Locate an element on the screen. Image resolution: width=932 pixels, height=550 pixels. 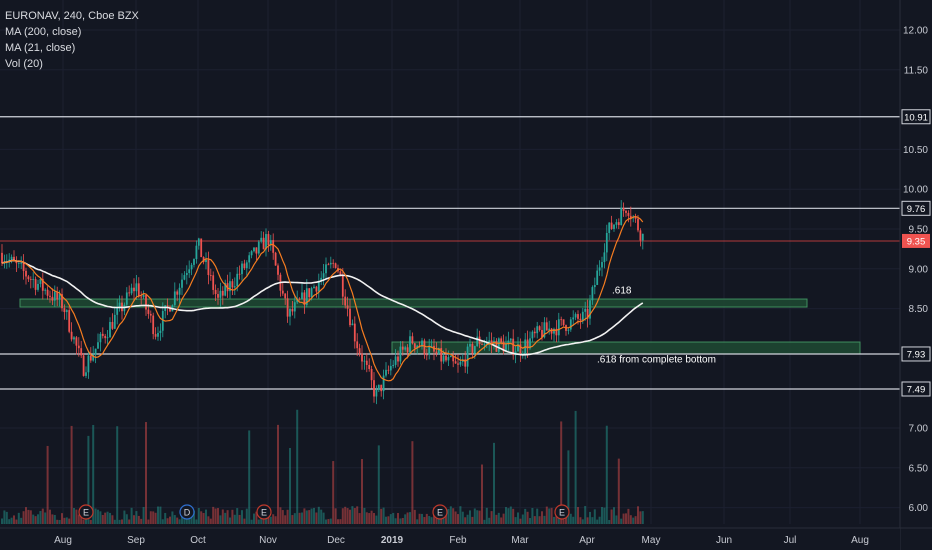
chart-symbol-title: EURONAV, 240, Cboe BZX is located at coordinates (72, 16).